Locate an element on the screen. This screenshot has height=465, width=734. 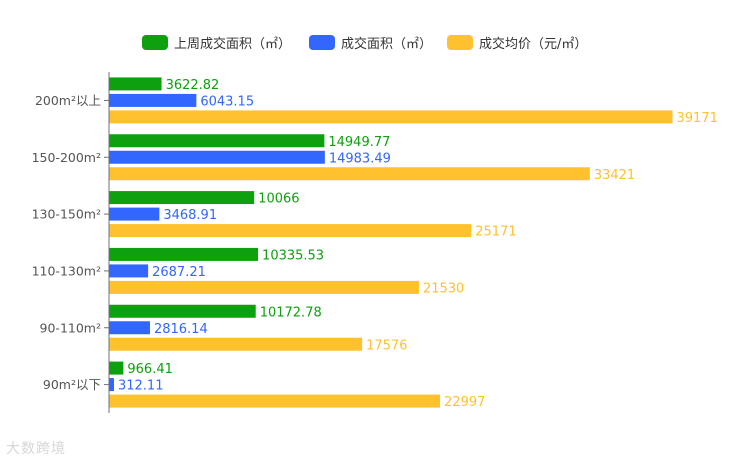
data-label: 10335.53 is located at coordinates (293, 255).